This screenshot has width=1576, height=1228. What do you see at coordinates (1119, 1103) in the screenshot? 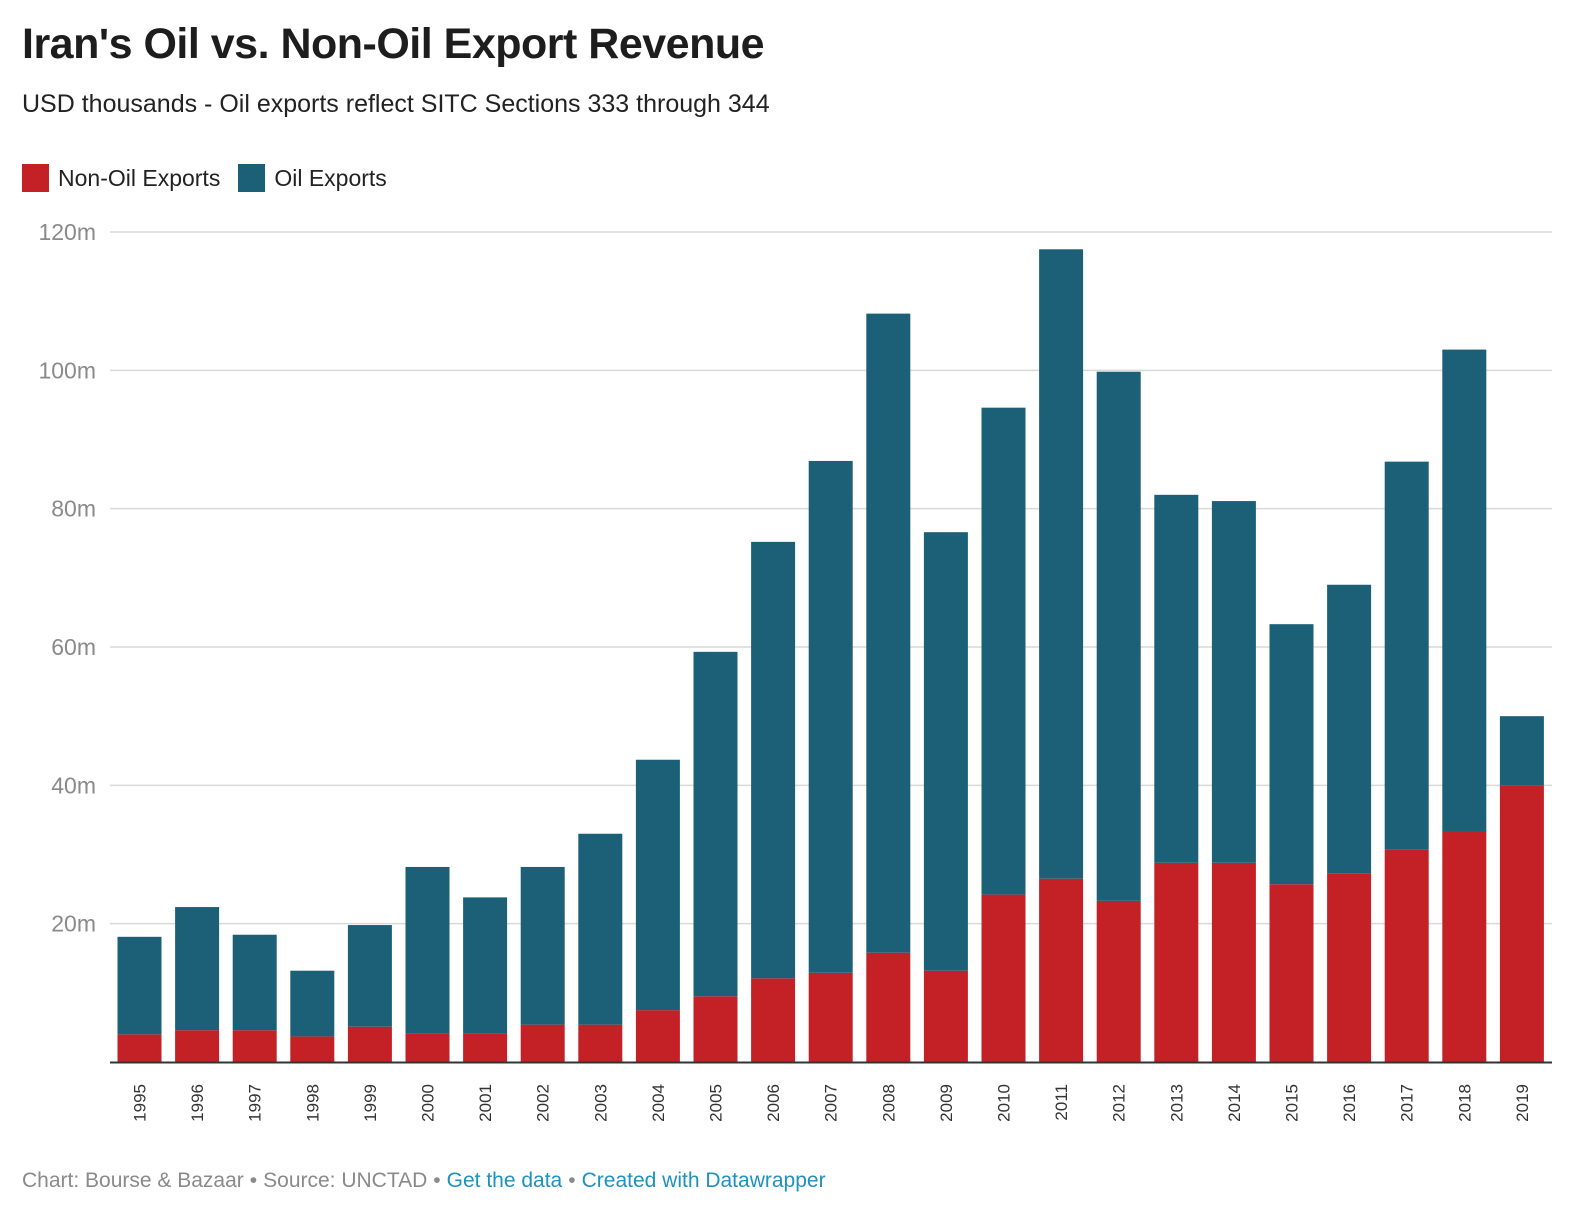
I see `x-tick-label: 2012` at bounding box center [1119, 1103].